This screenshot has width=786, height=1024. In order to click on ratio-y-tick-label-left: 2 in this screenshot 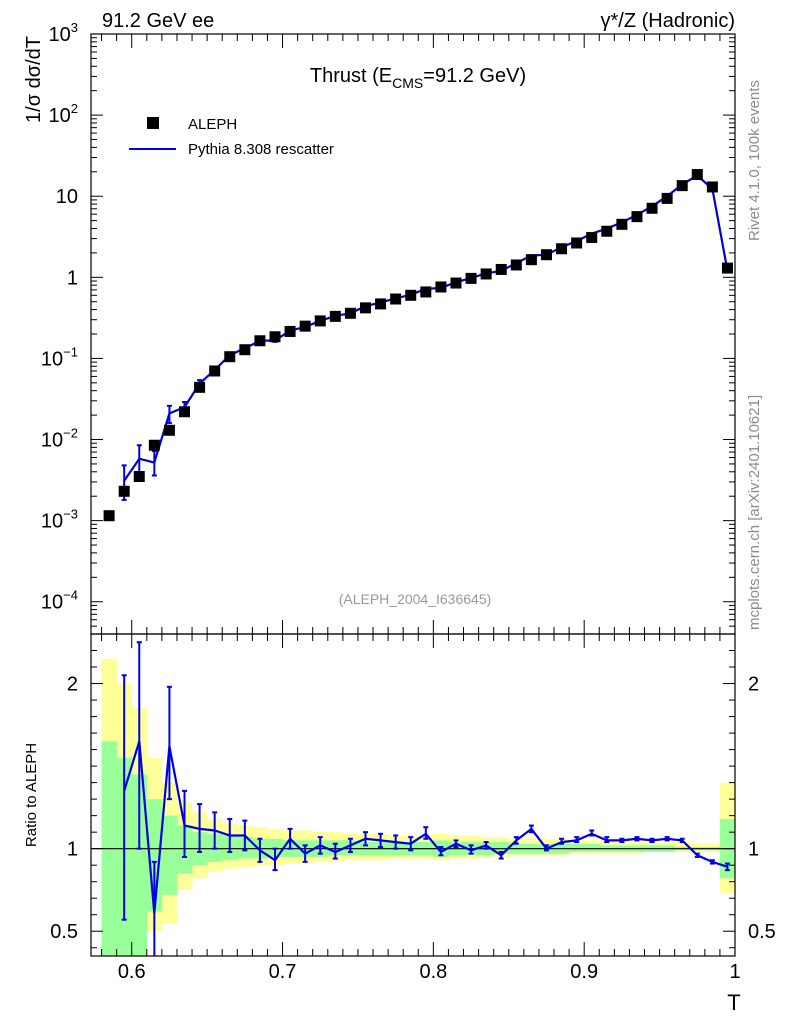, I will do `click(72, 685)`.